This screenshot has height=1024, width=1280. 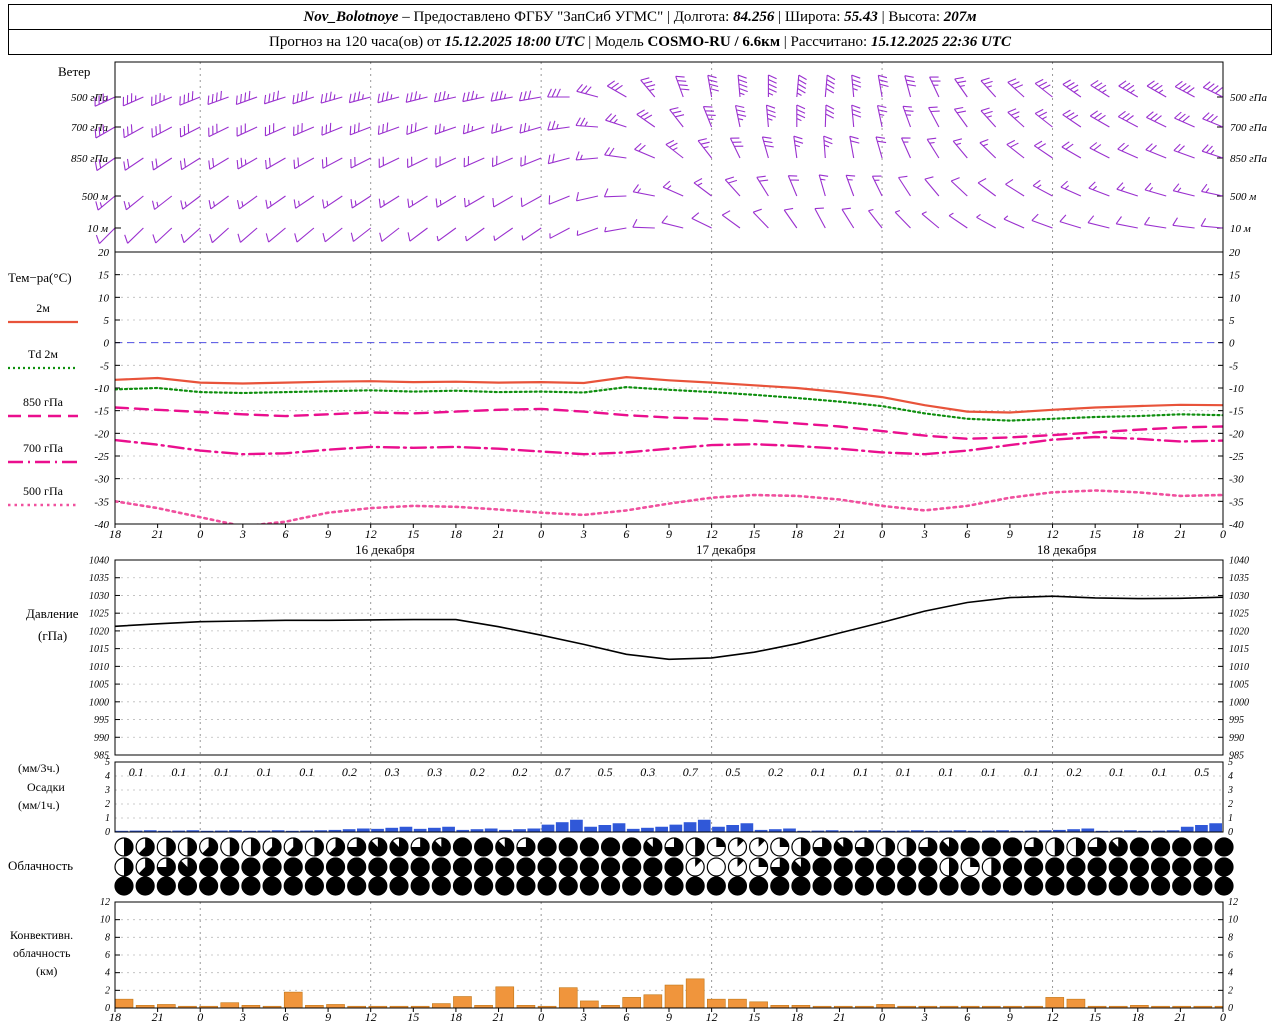 What do you see at coordinates (107, 973) in the screenshot?
I see `svg-text: 4` at bounding box center [107, 973].